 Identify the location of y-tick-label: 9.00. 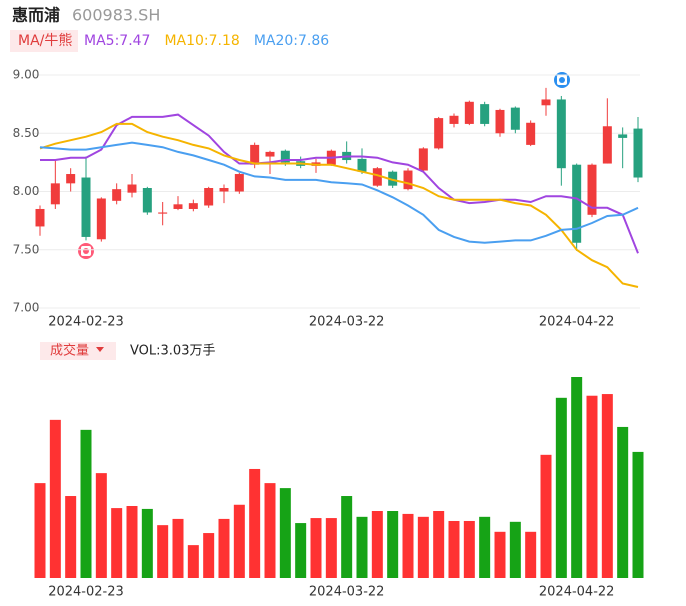
(26, 75).